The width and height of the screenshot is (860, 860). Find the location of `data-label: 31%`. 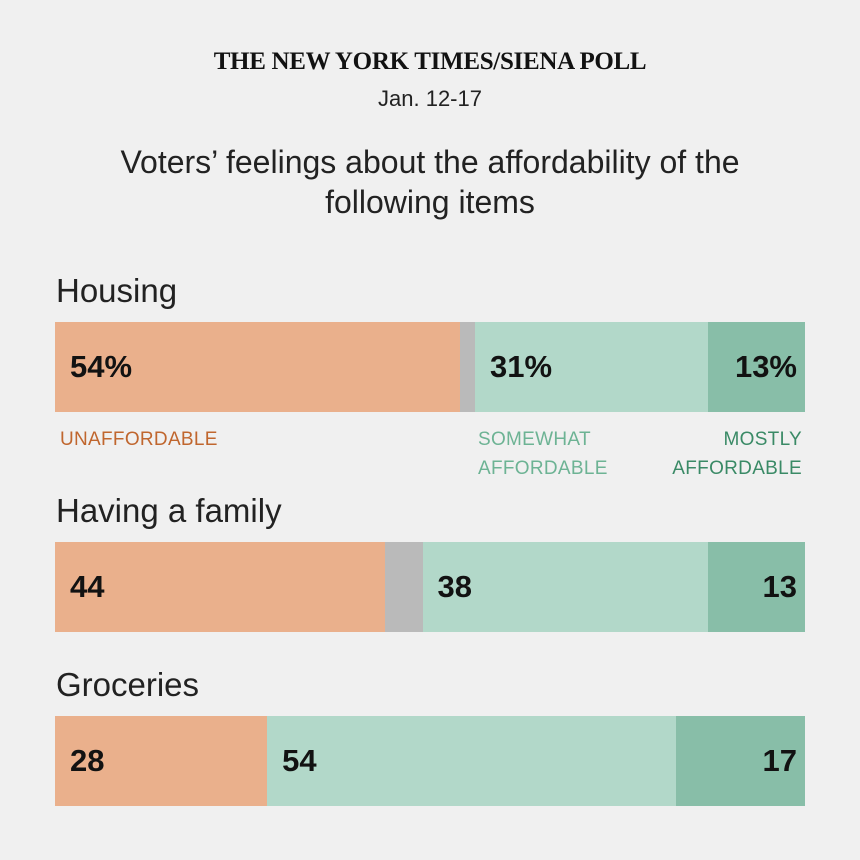

data-label: 31% is located at coordinates (521, 366).